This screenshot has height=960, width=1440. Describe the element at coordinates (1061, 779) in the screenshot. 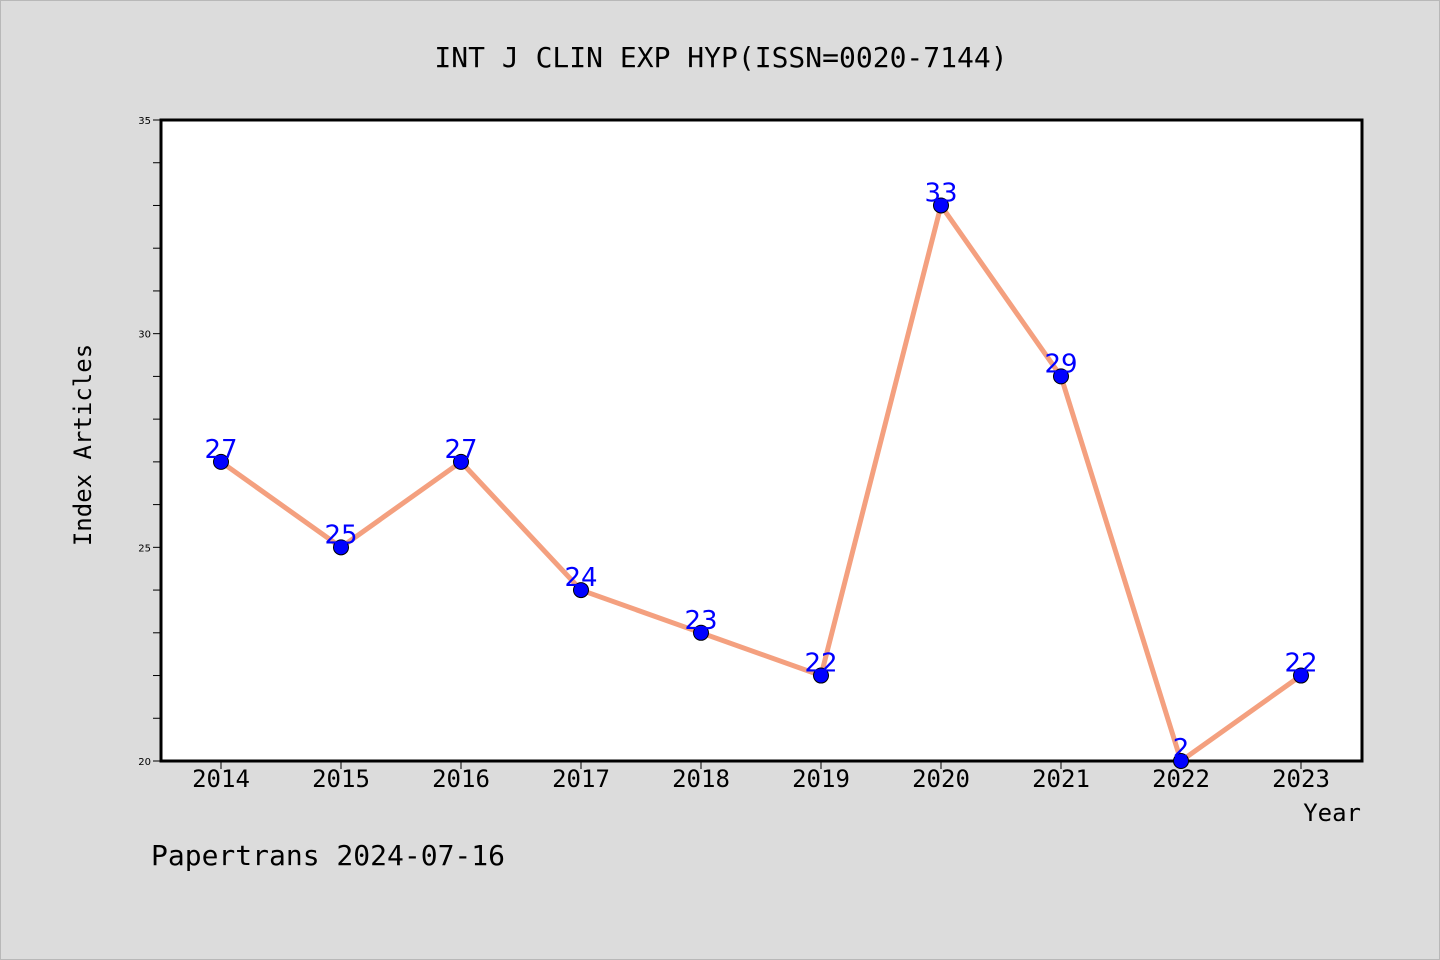

I see `x-tick-label: 2021` at that location.